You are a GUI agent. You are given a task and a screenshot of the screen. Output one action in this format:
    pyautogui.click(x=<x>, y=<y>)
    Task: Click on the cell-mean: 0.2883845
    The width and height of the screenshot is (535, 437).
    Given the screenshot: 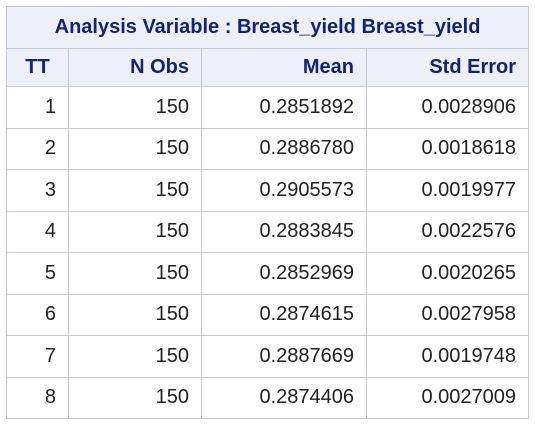 What is the action you would take?
    pyautogui.click(x=284, y=231)
    